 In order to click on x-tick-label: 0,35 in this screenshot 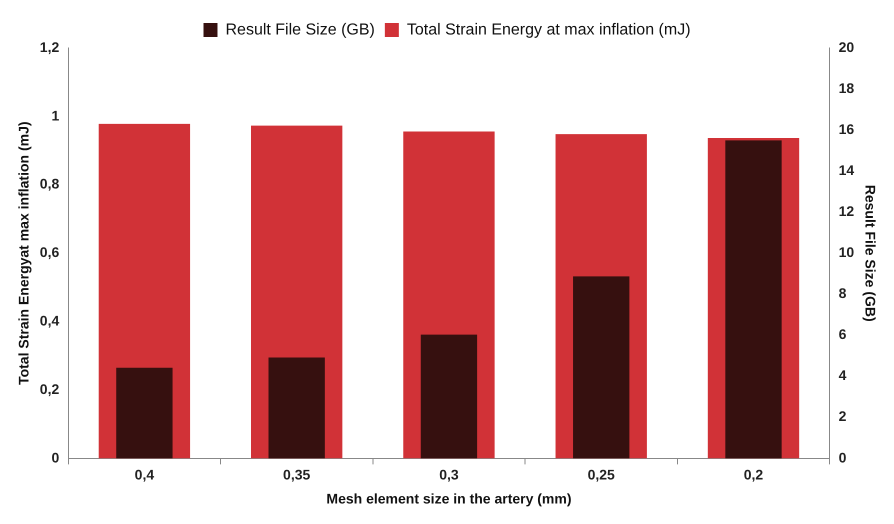, I will do `click(297, 474)`.